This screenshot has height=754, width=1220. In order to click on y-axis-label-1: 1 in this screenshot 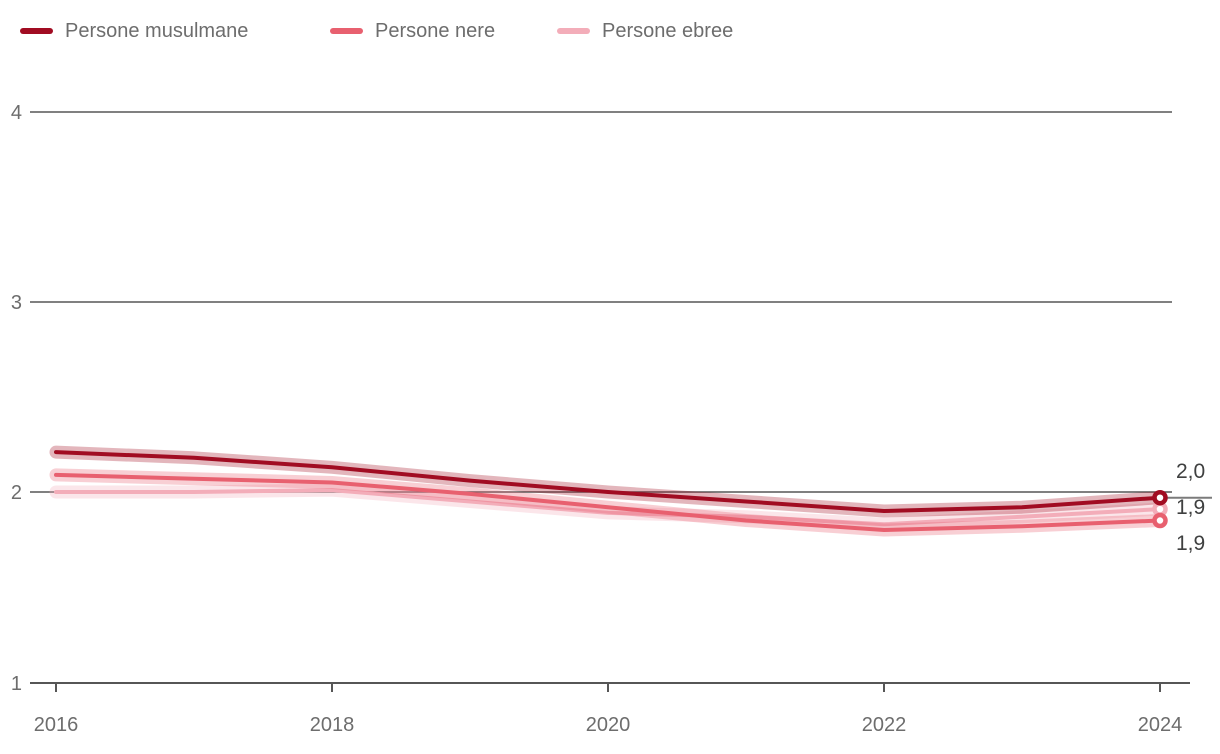, I will do `click(16, 684)`.